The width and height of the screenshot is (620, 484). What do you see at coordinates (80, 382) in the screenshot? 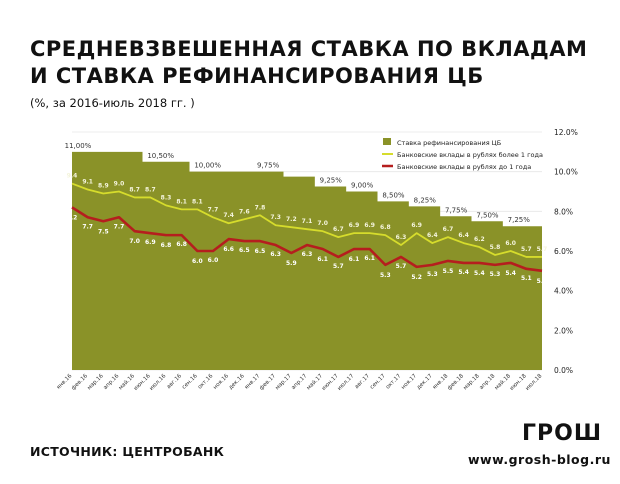
I see `x-tick-label: фев.16` at bounding box center [80, 382].